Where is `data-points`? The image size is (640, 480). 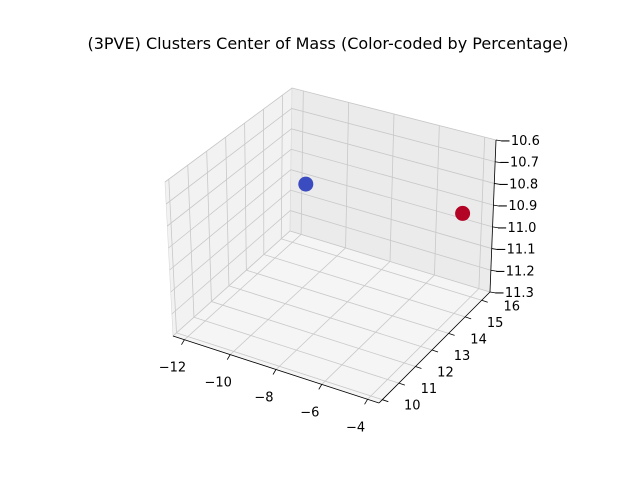
data-points is located at coordinates (384, 198).